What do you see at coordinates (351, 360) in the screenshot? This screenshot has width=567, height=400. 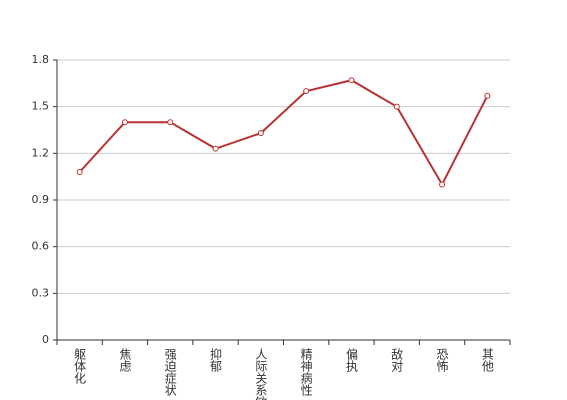 I see `x-tick-label: 偏执` at bounding box center [351, 360].